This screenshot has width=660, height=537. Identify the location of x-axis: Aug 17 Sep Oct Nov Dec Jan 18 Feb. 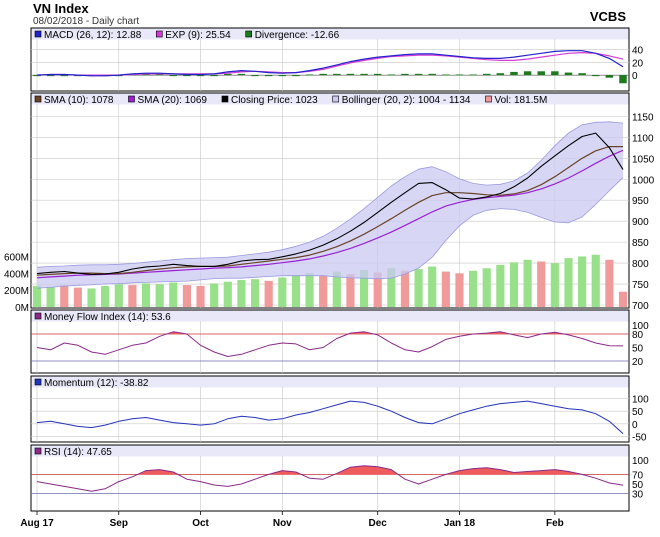
(292, 520).